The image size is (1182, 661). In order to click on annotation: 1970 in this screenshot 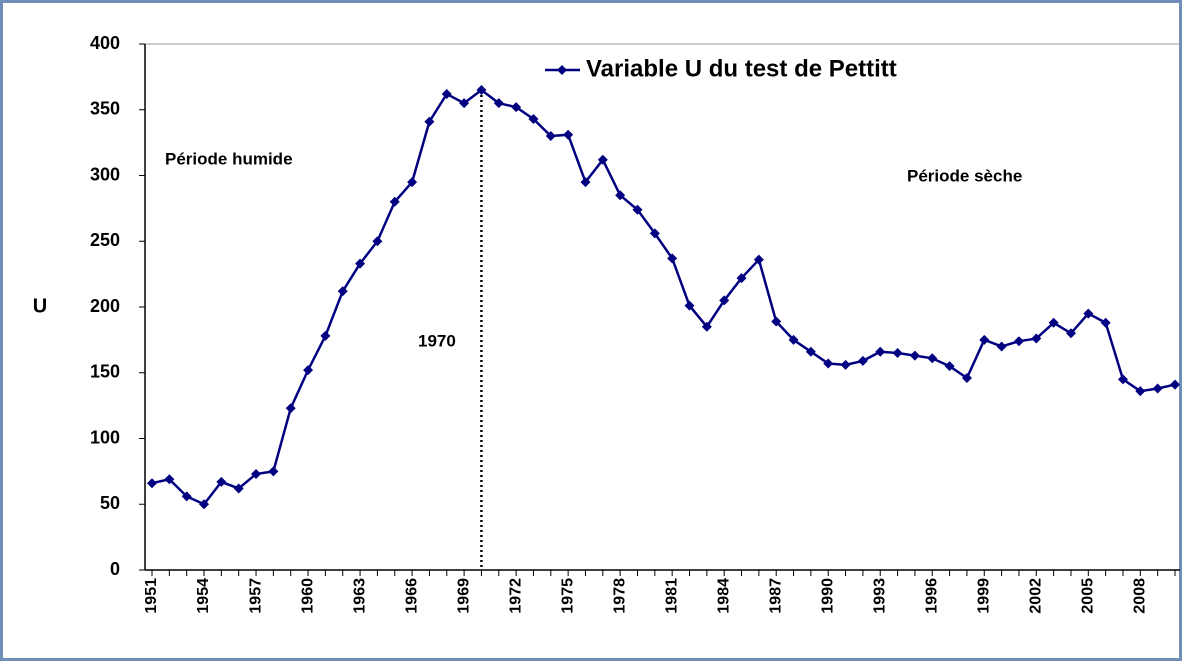, I will do `click(437, 340)`.